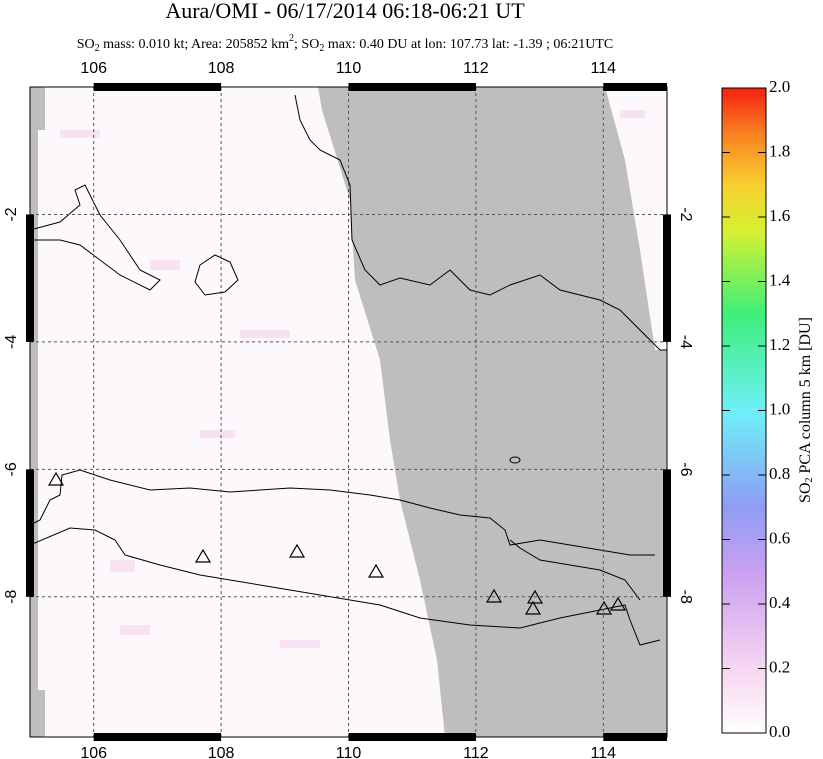 This screenshot has width=823, height=759. Describe the element at coordinates (779, 408) in the screenshot. I see `colorbar-tick-label: 1.0` at that location.